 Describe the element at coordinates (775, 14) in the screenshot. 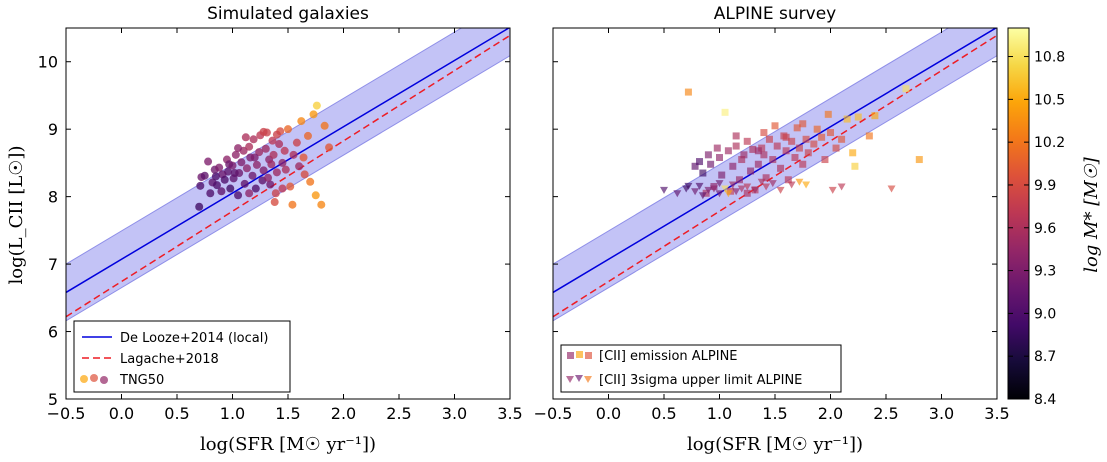

I see `panel-title: ALPINE survey` at that location.